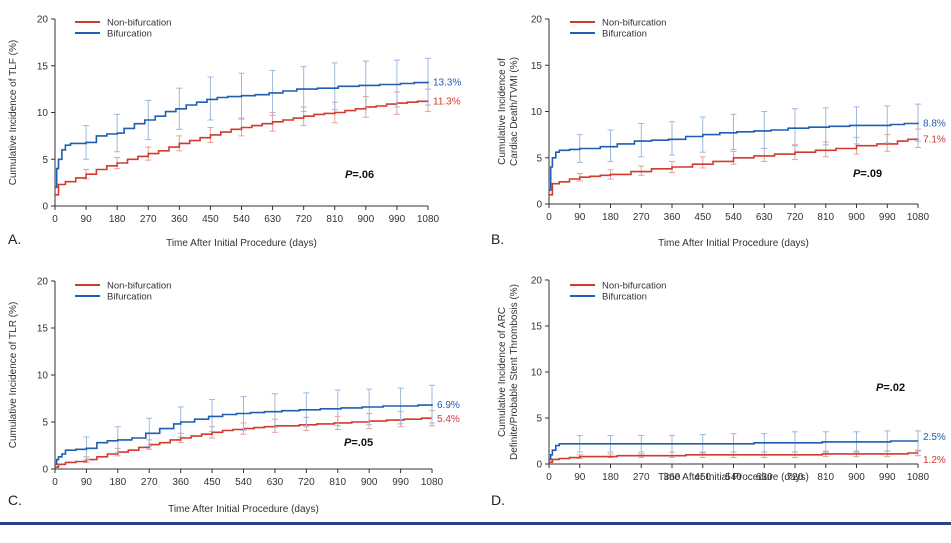 This screenshot has width=951, height=543. Describe the element at coordinates (448, 419) in the screenshot. I see `panel-c-non-bifurcation-end-label: 5.4%` at that location.